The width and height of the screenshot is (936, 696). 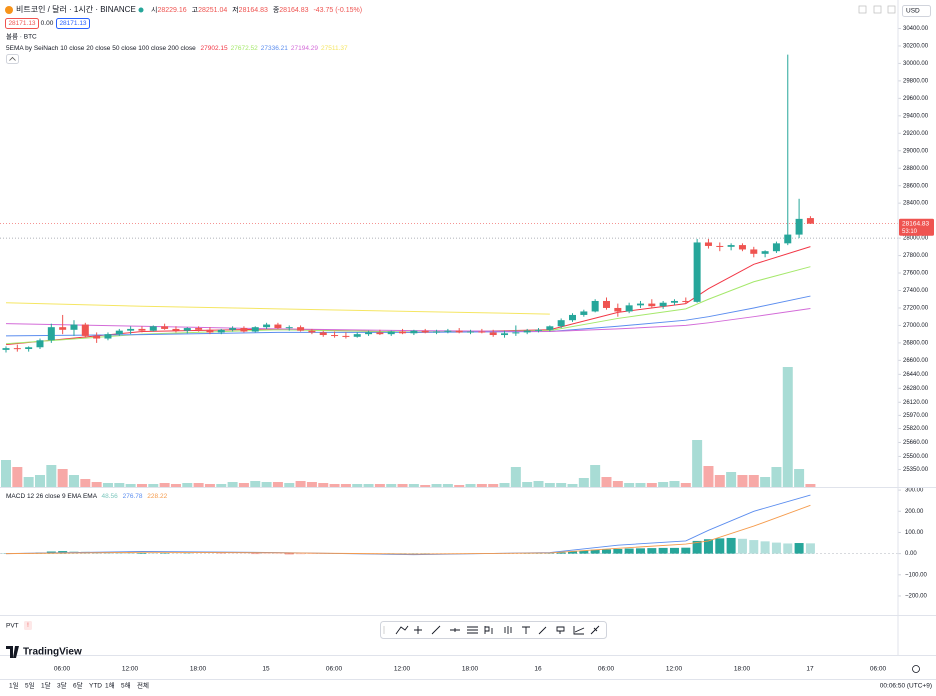 I want to click on tool-hline, so click(x=455, y=630).